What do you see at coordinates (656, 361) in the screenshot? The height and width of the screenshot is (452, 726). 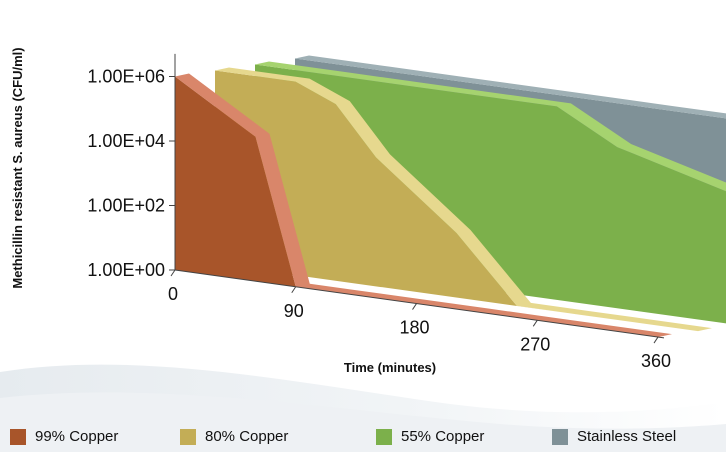 I see `x-tick-label: 360` at bounding box center [656, 361].